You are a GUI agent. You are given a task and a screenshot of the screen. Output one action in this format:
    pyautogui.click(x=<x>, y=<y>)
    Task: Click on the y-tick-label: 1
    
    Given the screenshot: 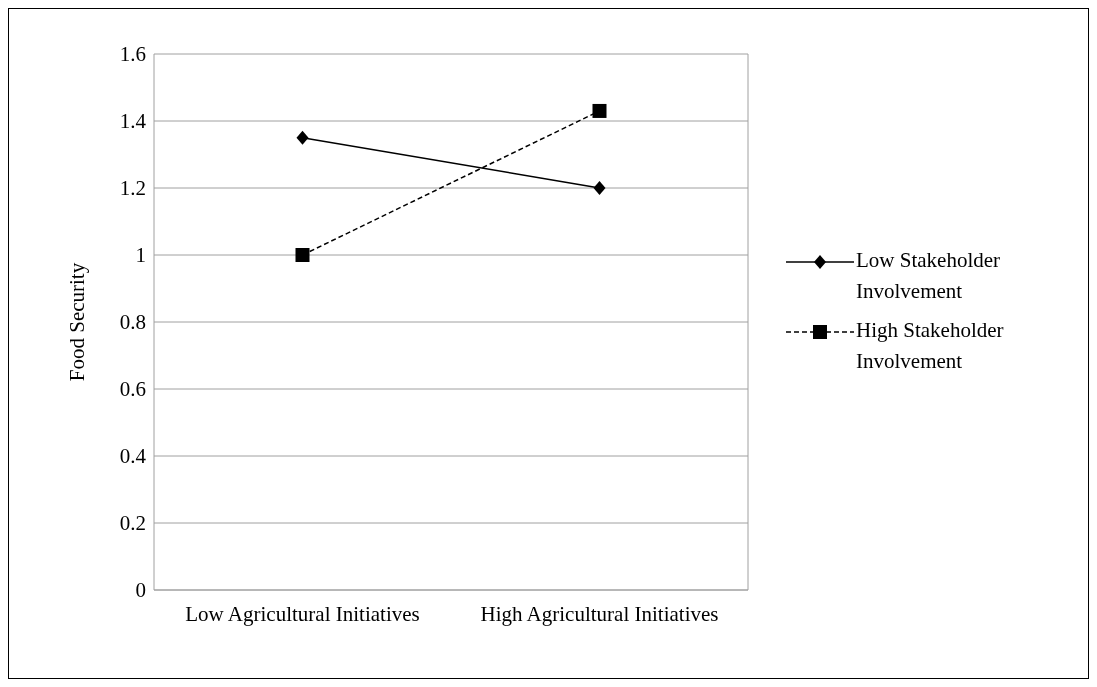 What is the action you would take?
    pyautogui.click(x=140, y=255)
    